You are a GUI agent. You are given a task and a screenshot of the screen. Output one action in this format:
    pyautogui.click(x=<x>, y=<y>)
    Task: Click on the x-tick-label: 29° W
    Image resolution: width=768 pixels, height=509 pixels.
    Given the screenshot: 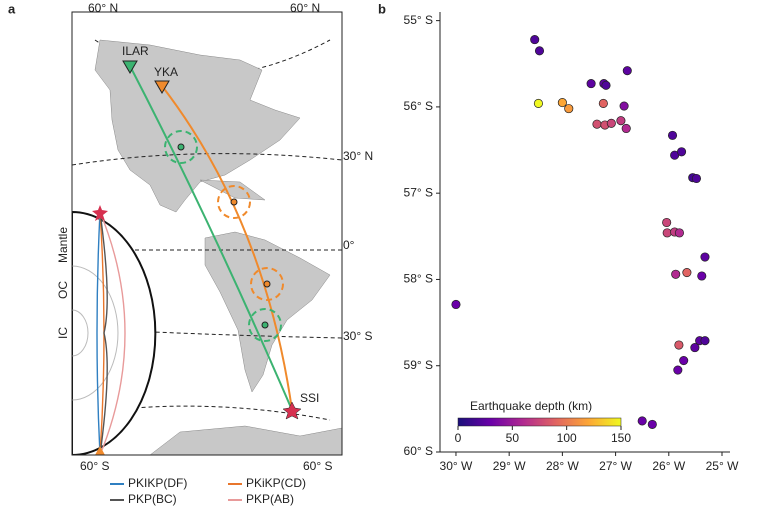 What is the action you would take?
    pyautogui.click(x=509, y=466)
    